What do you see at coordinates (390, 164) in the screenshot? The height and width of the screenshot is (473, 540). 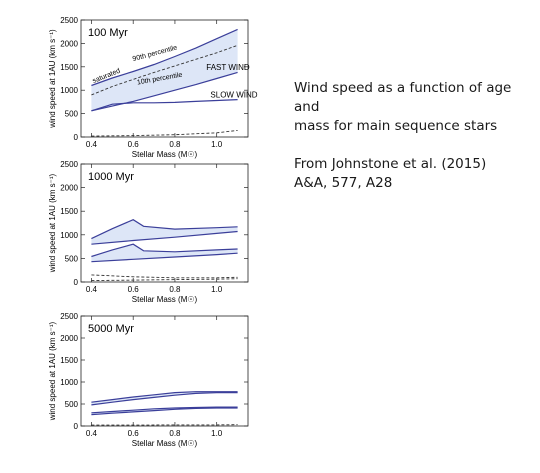 I see `reference-line-1: From Johnstone et al. (2015)` at bounding box center [390, 164].